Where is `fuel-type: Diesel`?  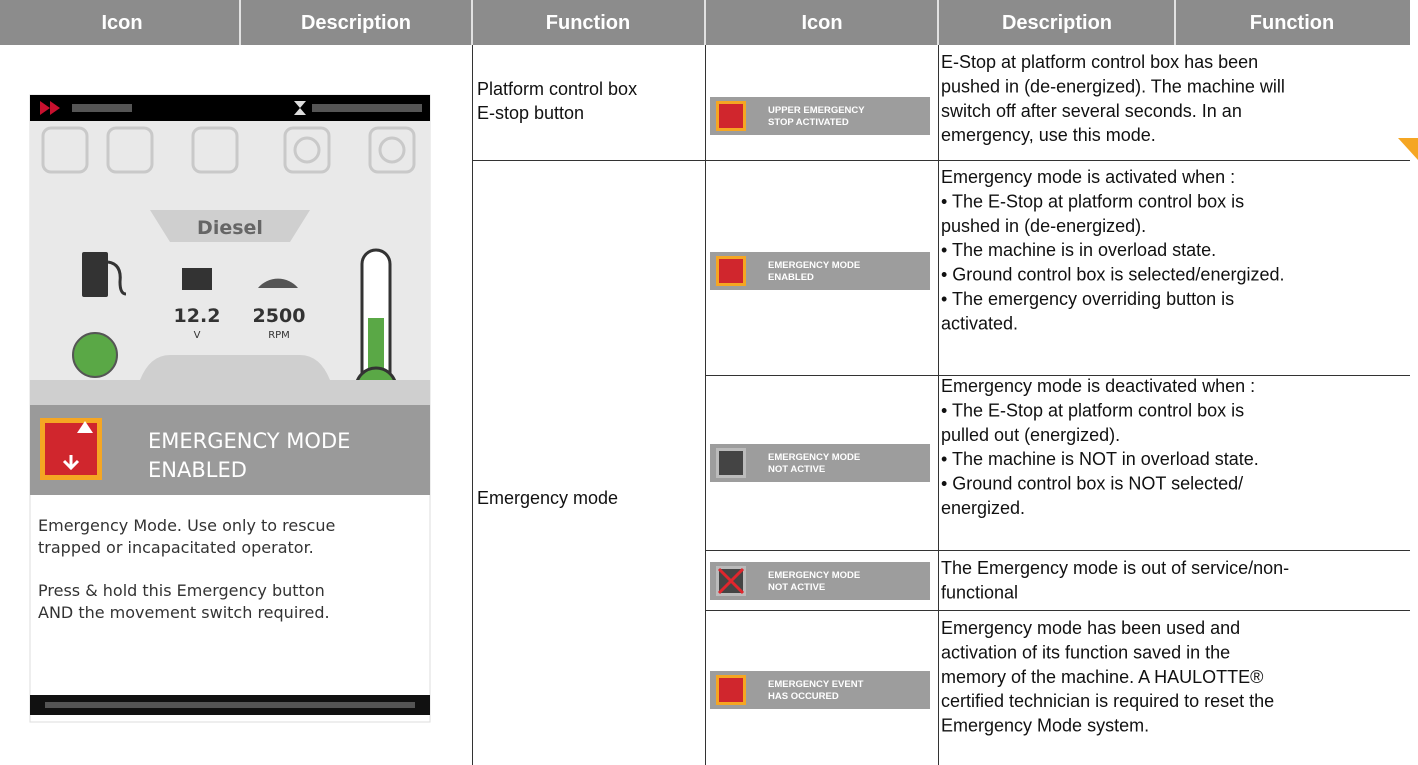
fuel-type: Diesel is located at coordinates (230, 228).